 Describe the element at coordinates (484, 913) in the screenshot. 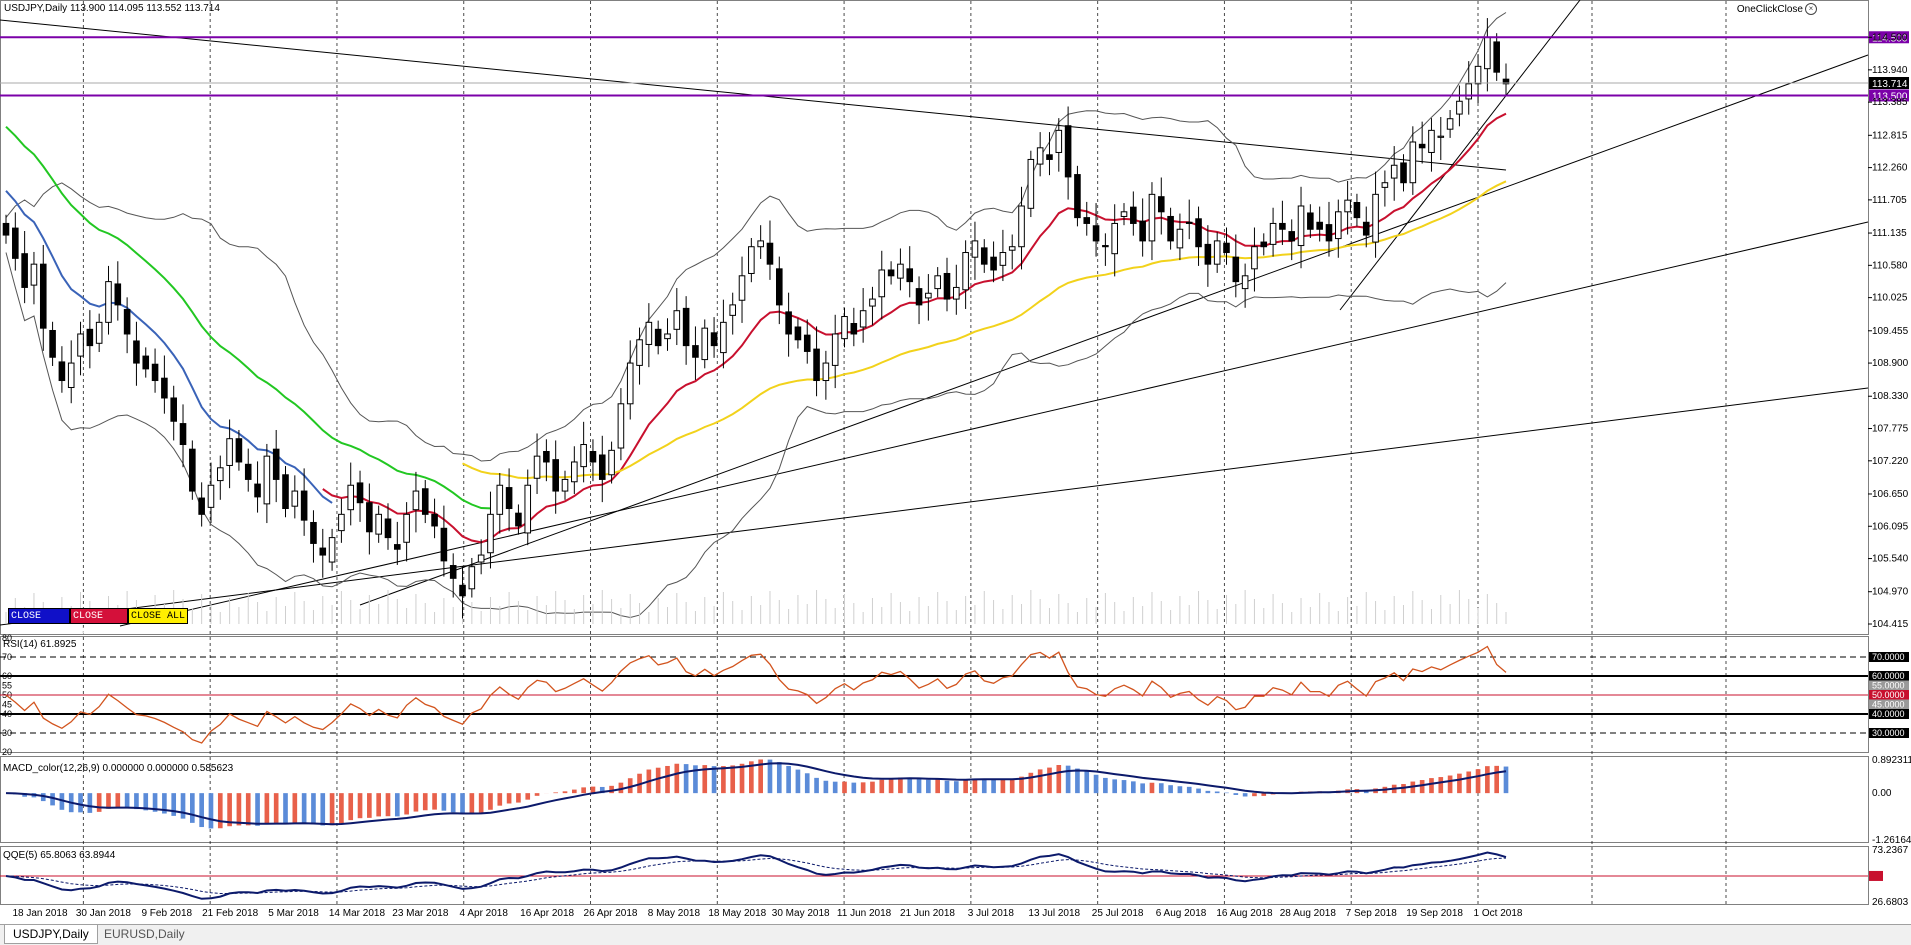

I see `x-tick-label: 4 Apr 2018` at that location.